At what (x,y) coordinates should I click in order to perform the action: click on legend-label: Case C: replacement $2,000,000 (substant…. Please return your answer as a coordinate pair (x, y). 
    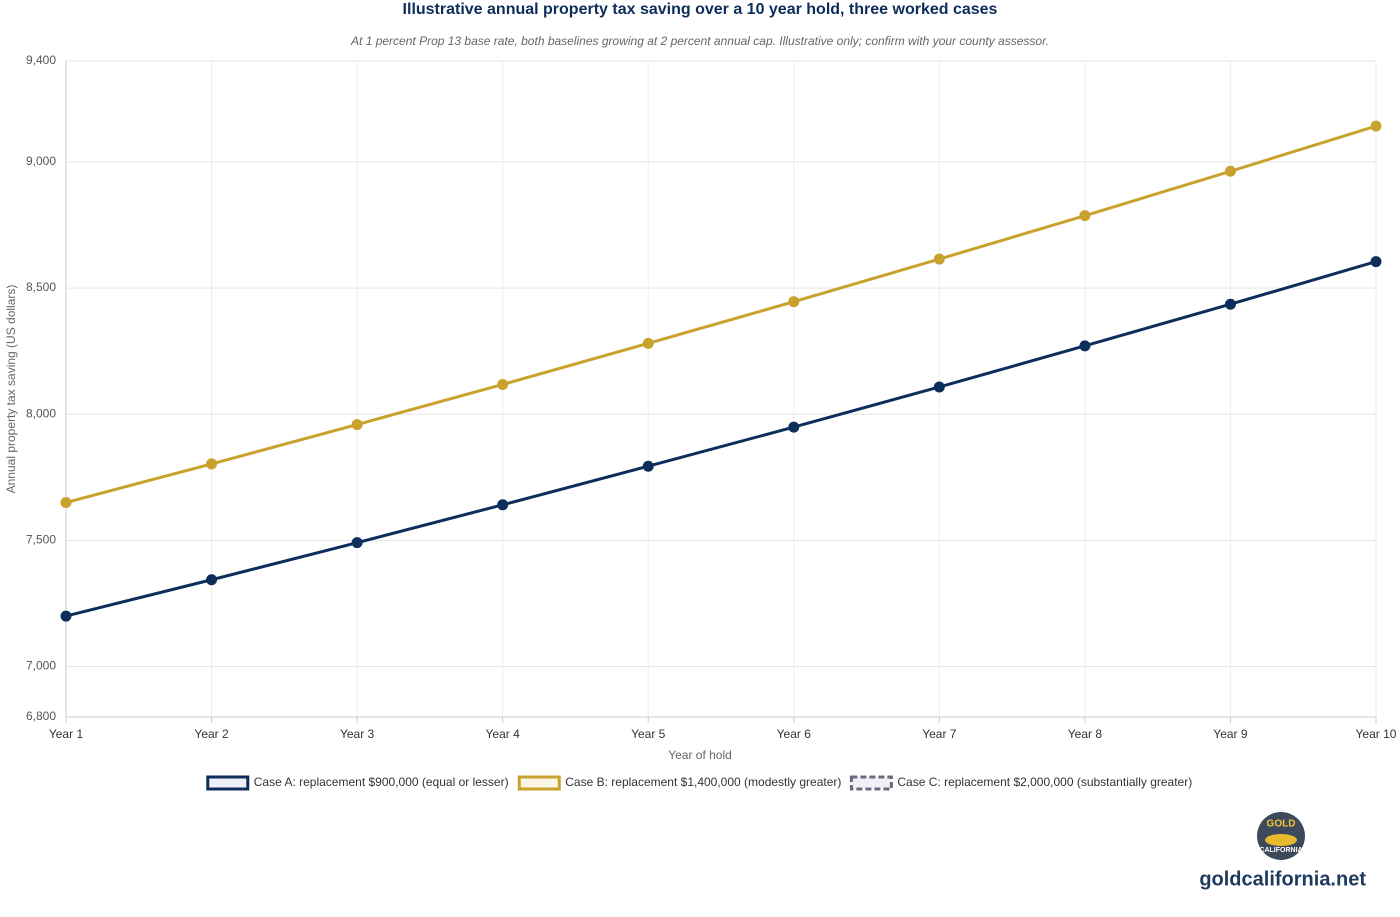
    Looking at the image, I should click on (1044, 782).